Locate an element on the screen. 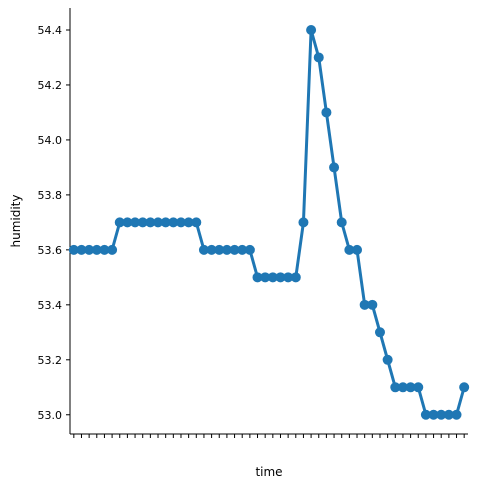  y-axis-label: humidity is located at coordinates (16, 221).